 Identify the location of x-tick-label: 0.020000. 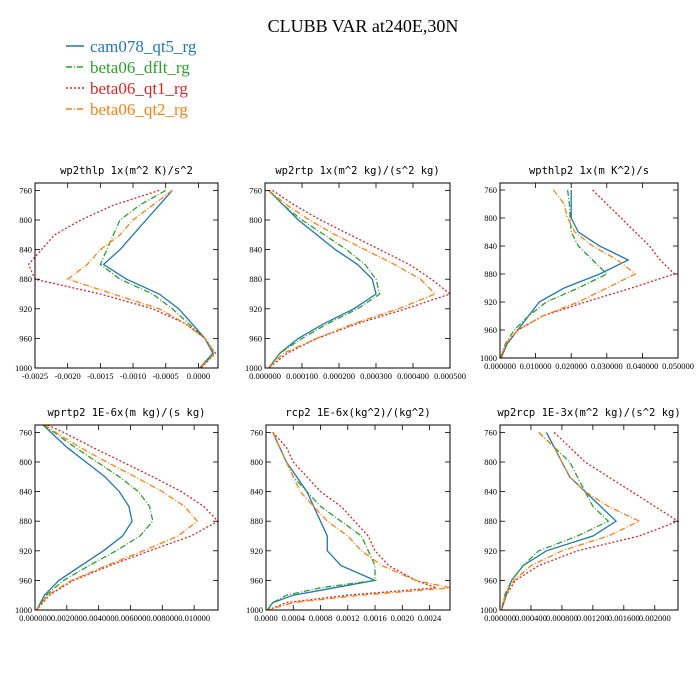
(571, 366).